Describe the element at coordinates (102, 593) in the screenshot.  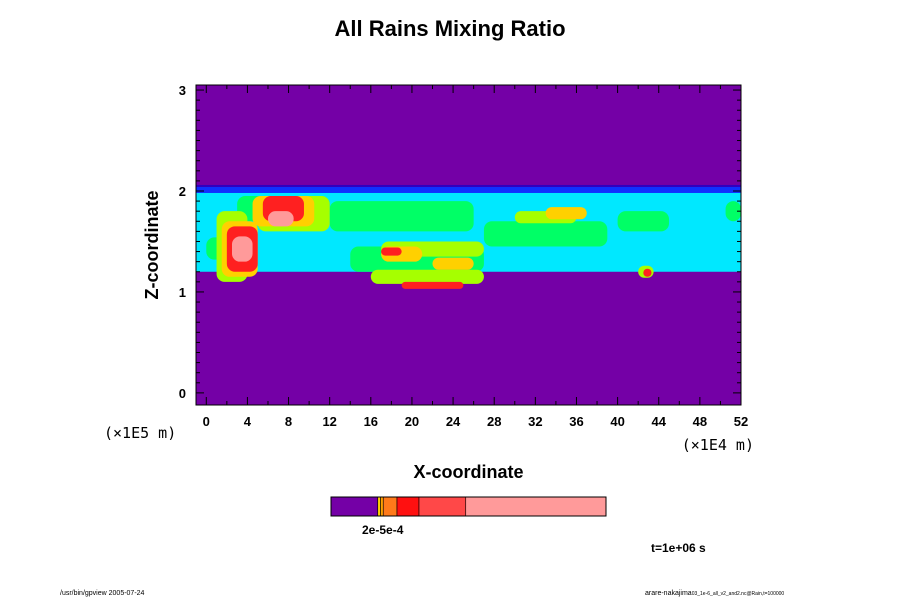
I see `footer-command: /usr/bin/gpview 2005-07-24` at that location.